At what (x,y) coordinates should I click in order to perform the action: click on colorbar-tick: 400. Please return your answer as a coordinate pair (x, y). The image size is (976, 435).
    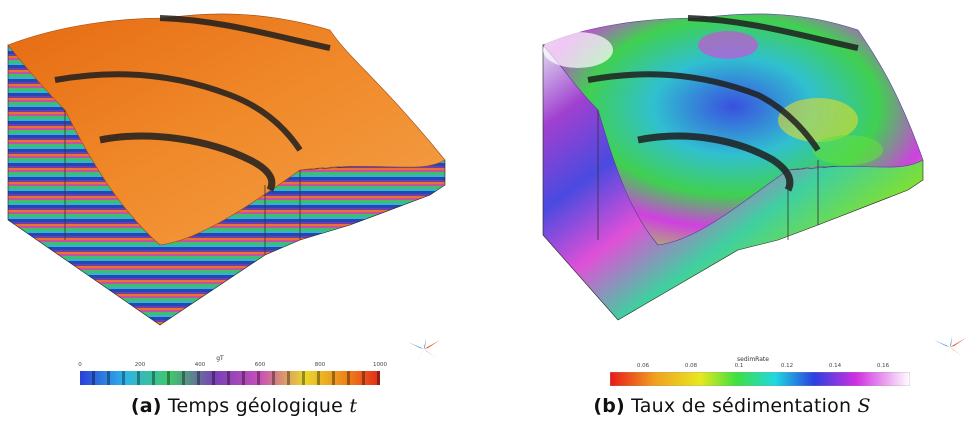
    Looking at the image, I should click on (200, 365).